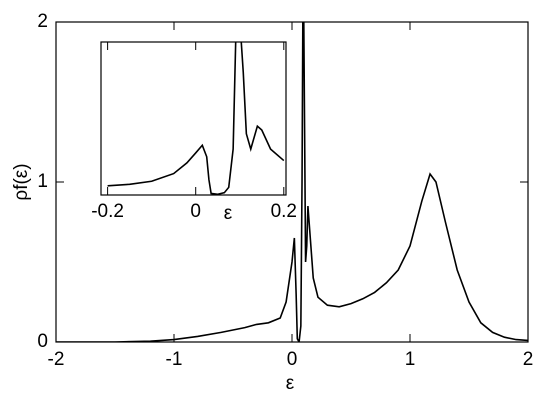 The image size is (545, 407). Describe the element at coordinates (42, 341) in the screenshot. I see `y-tick-label: 0` at that location.